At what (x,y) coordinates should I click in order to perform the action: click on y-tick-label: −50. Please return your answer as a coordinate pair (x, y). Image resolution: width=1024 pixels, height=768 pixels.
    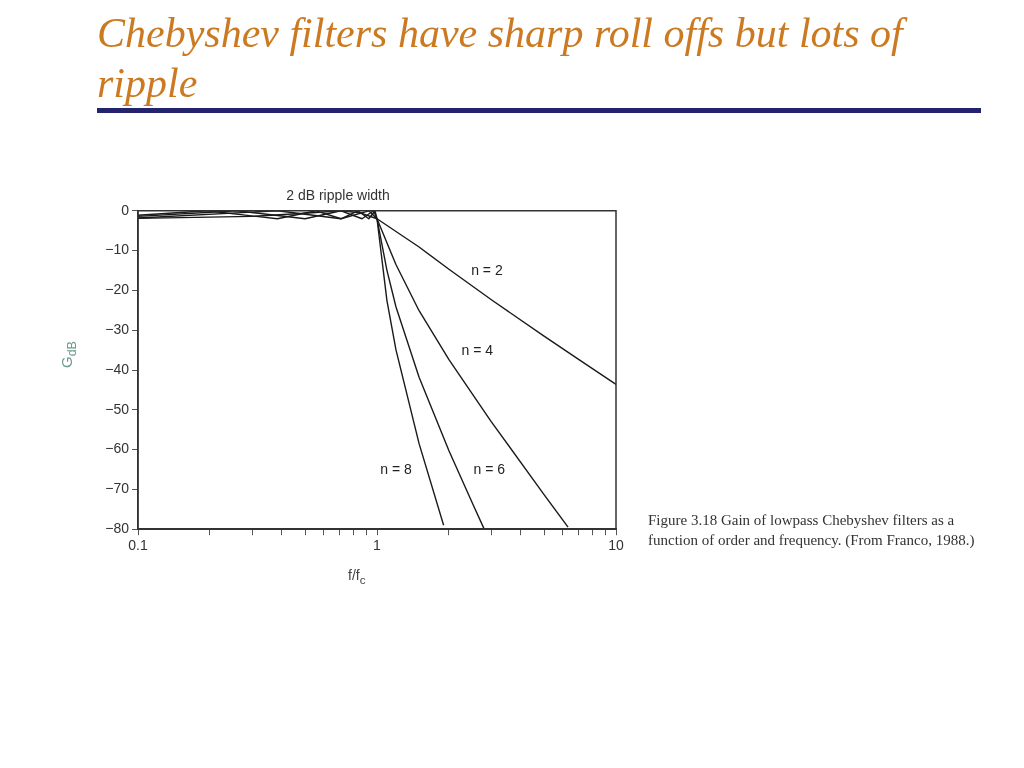
    Looking at the image, I should click on (117, 408).